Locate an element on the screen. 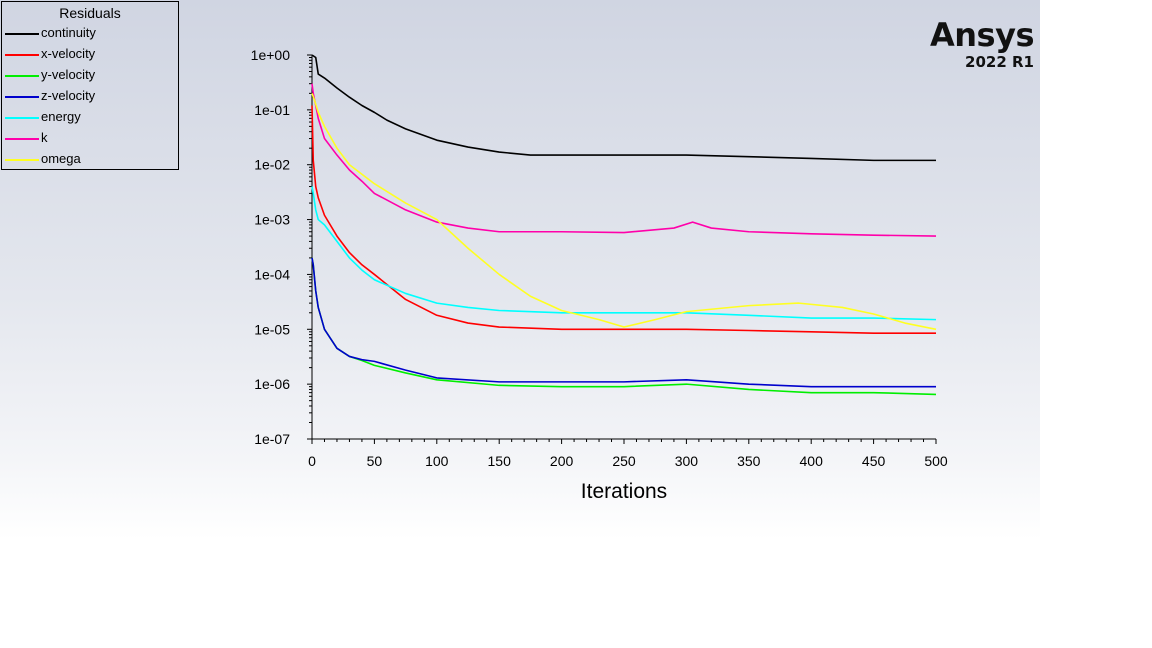 Image resolution: width=1152 pixels, height=648 pixels. legend-entry-continuity: continuity is located at coordinates (90, 33).